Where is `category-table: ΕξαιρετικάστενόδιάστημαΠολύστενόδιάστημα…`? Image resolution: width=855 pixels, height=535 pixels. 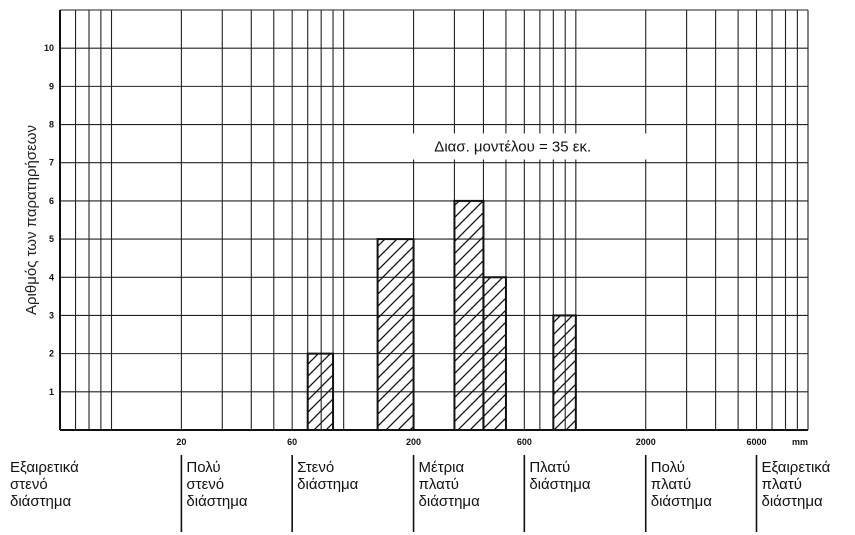 category-table: ΕξαιρετικάστενόδιάστημαΠολύστενόδιάστημα… is located at coordinates (420, 493).